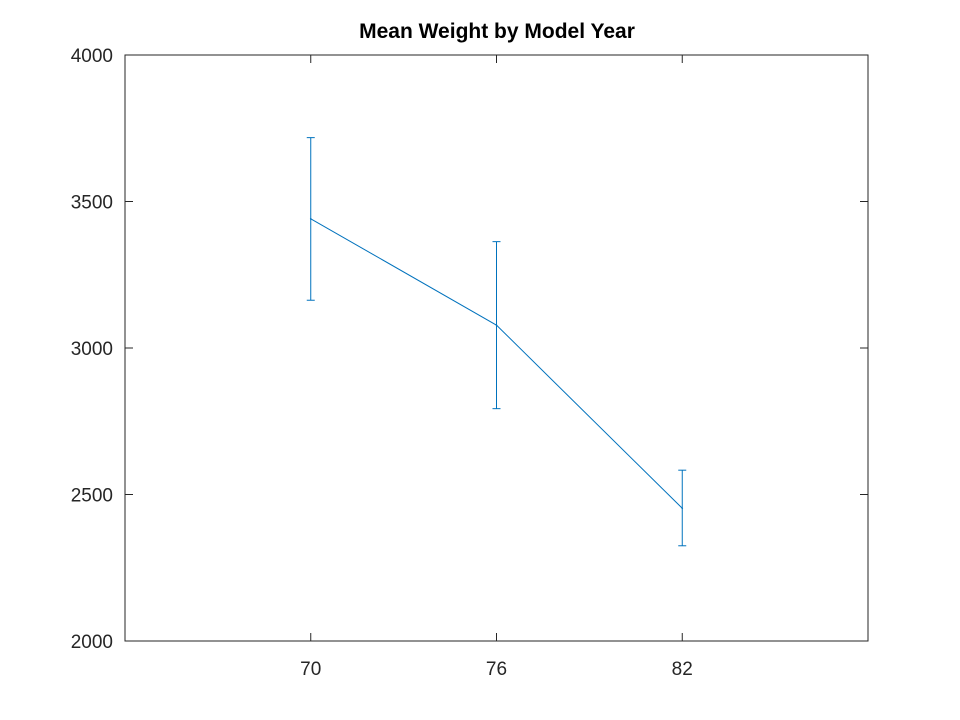 Image resolution: width=960 pixels, height=720 pixels. Describe the element at coordinates (496, 669) in the screenshot. I see `x-tick-label: 76` at that location.